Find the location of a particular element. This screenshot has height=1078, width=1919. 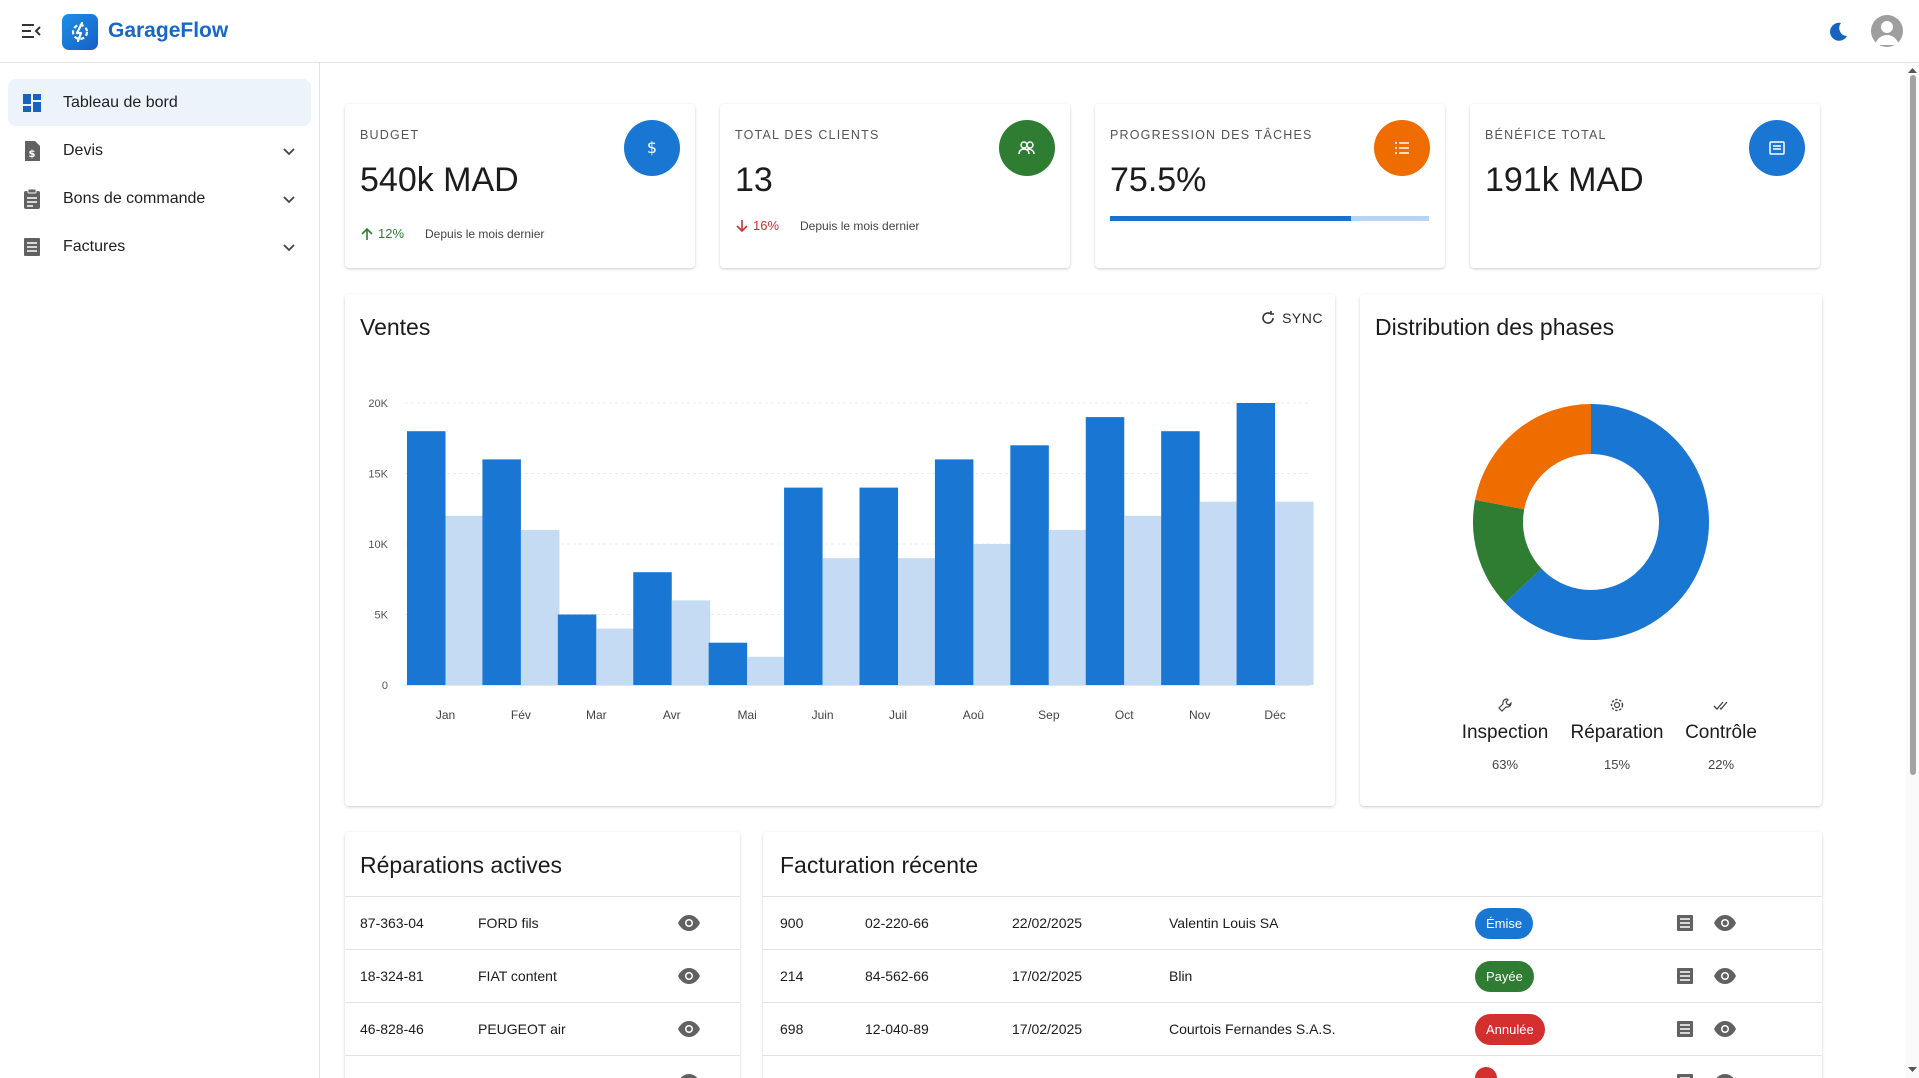

status-badge: Émise is located at coordinates (1504, 923).